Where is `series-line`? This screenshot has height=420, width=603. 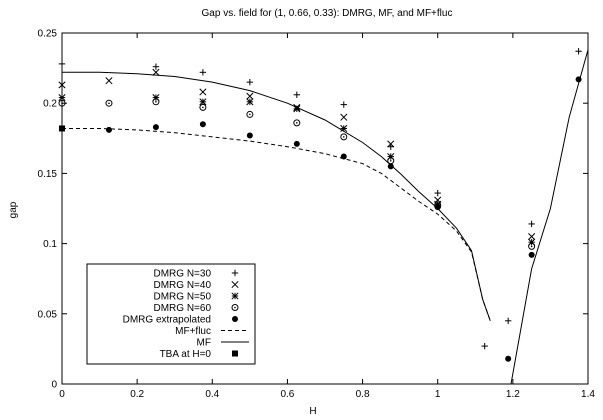
series-line is located at coordinates (549, 217).